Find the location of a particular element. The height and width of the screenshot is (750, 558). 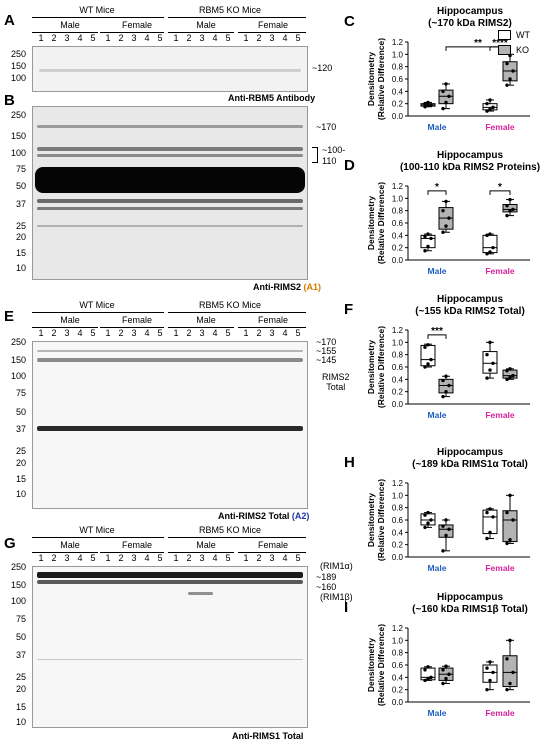

antibody-tag: (A2) is located at coordinates (300, 516).